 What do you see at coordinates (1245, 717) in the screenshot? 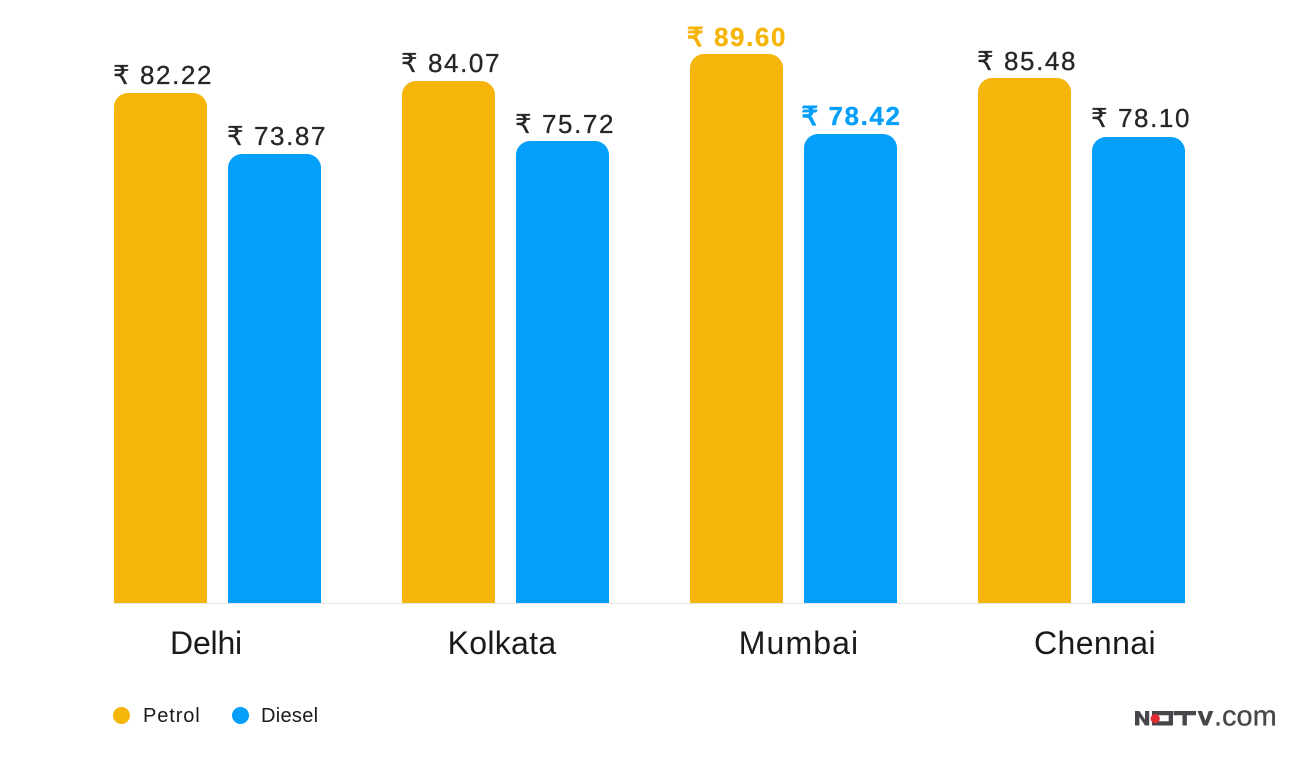
I see `svg-text: .com` at bounding box center [1245, 717].